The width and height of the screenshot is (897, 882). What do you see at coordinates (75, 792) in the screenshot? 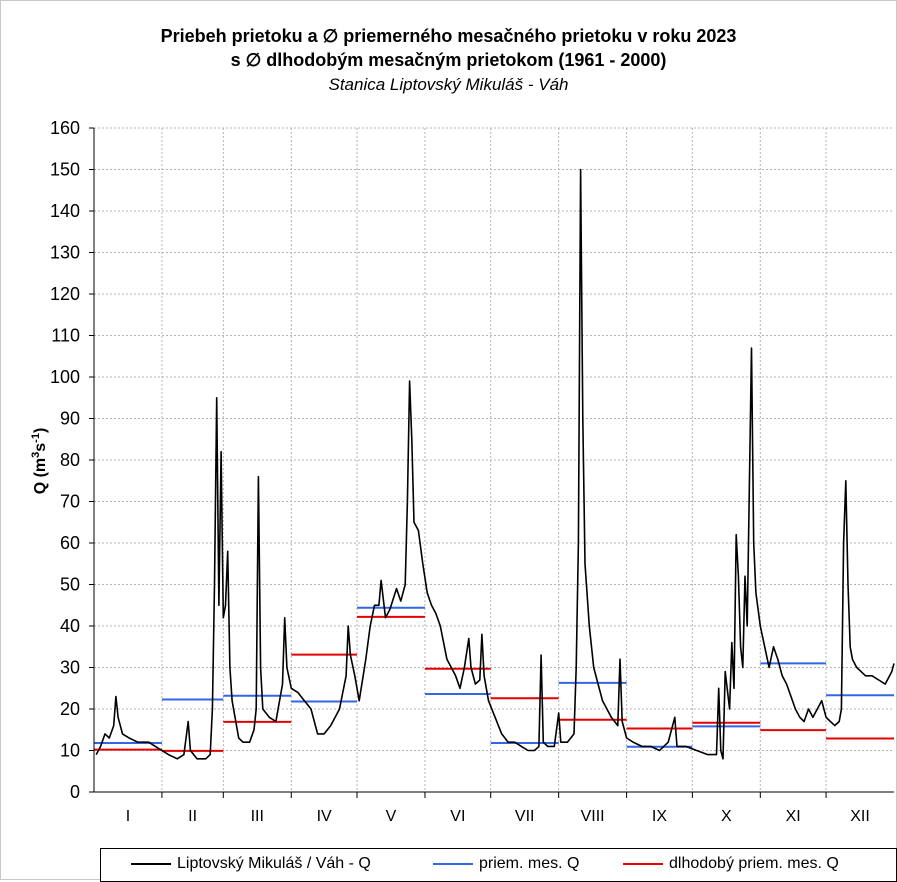
I see `ytick-label-0: 0` at bounding box center [75, 792].